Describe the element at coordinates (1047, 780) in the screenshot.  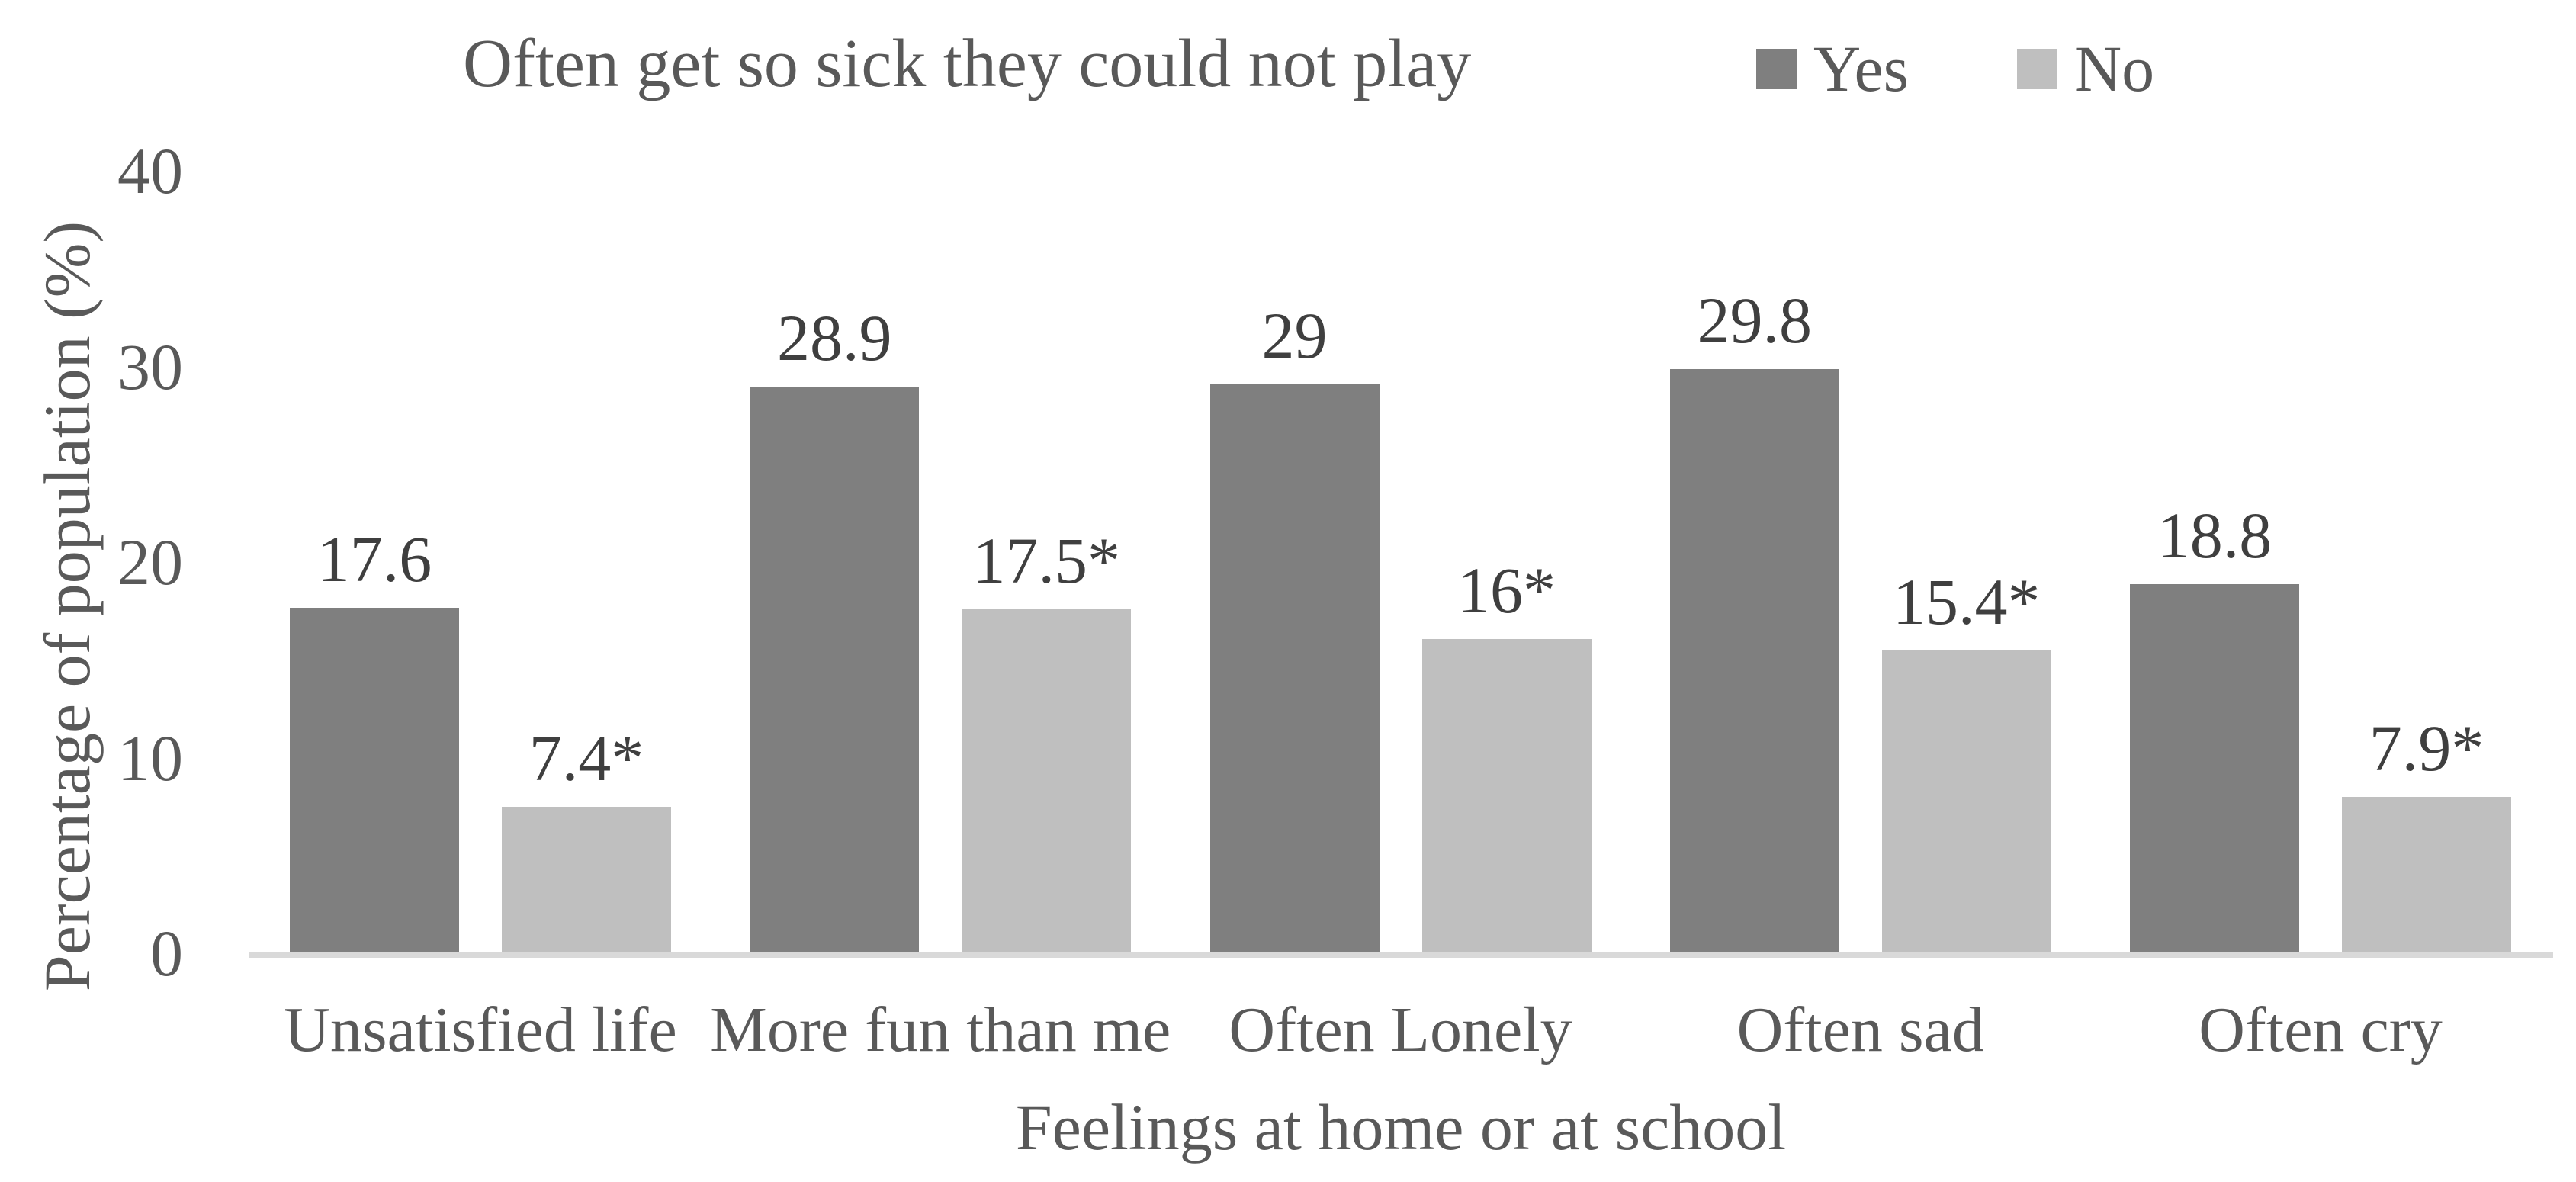
I see `bar-no-more-fun-than-me` at that location.